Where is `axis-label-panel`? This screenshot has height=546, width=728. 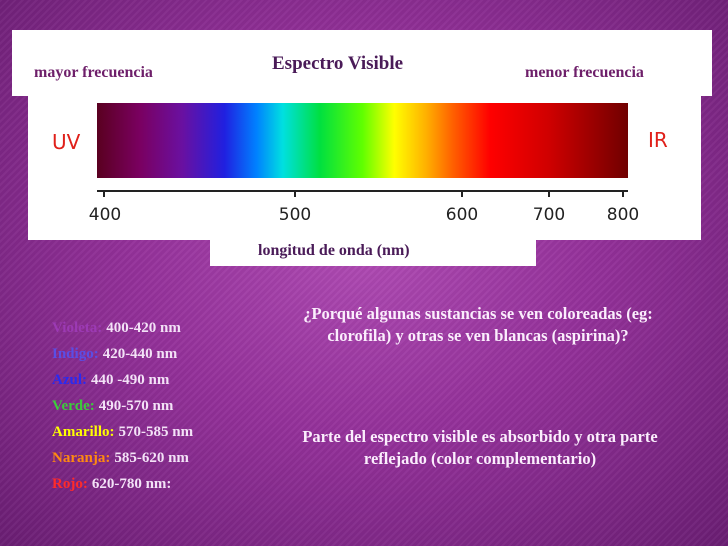 axis-label-panel is located at coordinates (373, 251).